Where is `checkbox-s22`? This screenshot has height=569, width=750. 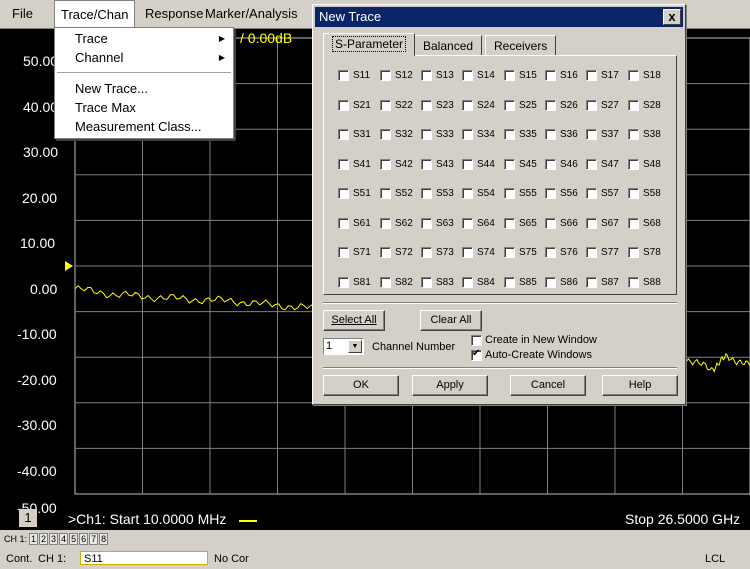
checkbox-s22 is located at coordinates (385, 105).